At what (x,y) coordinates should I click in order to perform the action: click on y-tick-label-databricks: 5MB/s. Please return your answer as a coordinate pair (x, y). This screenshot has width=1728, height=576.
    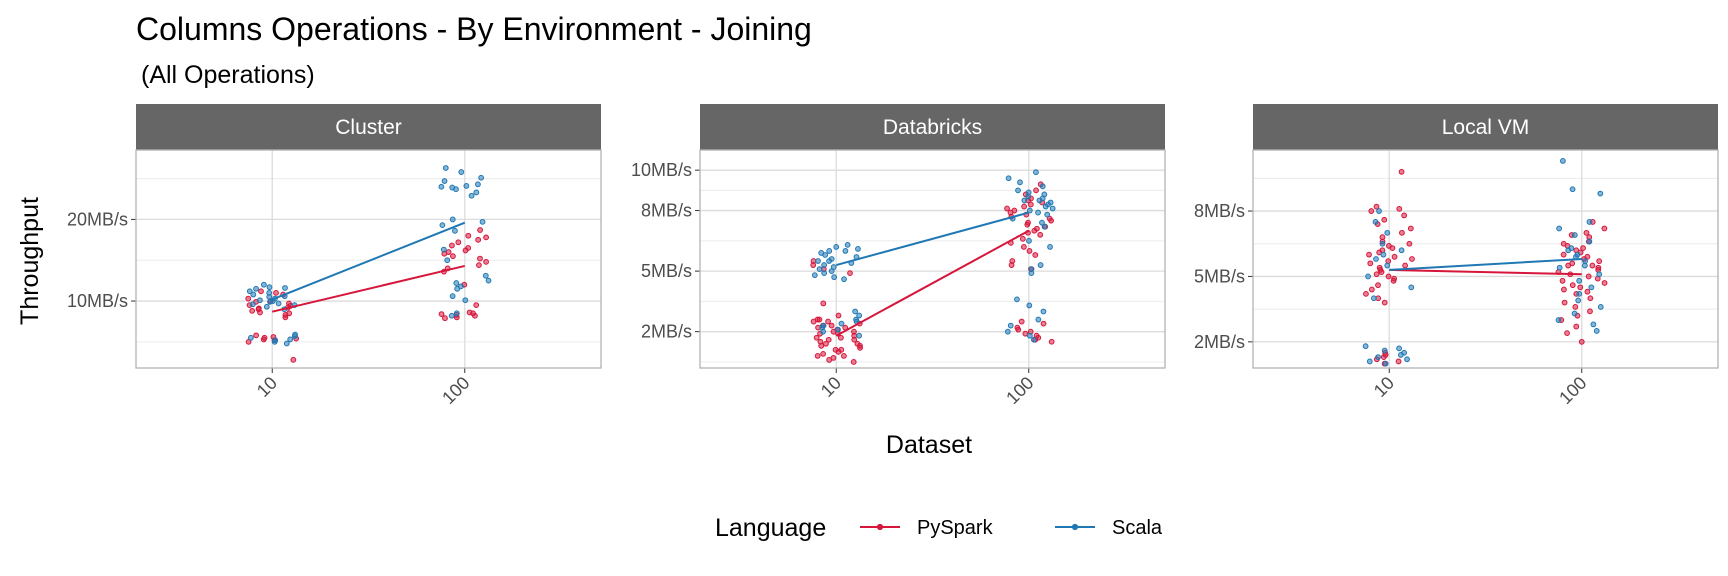
    Looking at the image, I should click on (666, 271).